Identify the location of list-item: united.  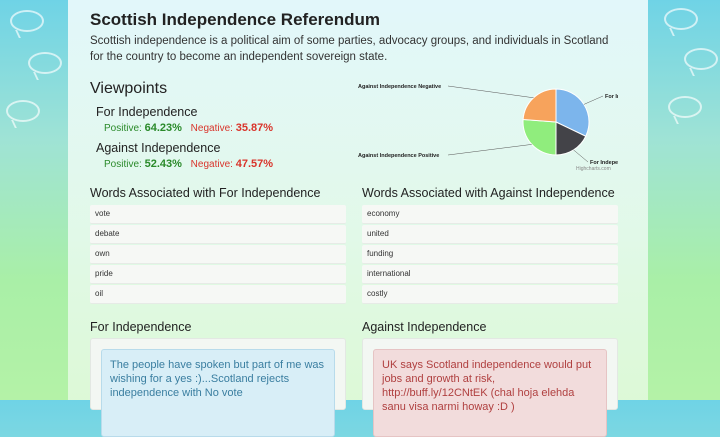
(490, 234).